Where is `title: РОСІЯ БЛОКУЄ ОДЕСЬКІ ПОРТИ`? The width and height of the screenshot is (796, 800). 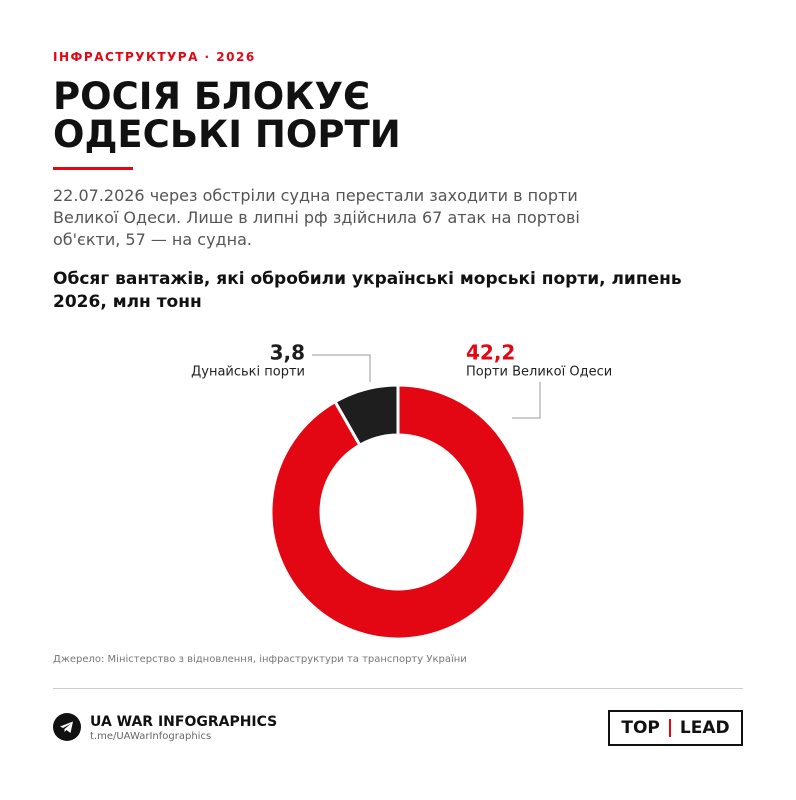
title: РОСІЯ БЛОКУЄ ОДЕСЬКІ ПОРТИ is located at coordinates (227, 116).